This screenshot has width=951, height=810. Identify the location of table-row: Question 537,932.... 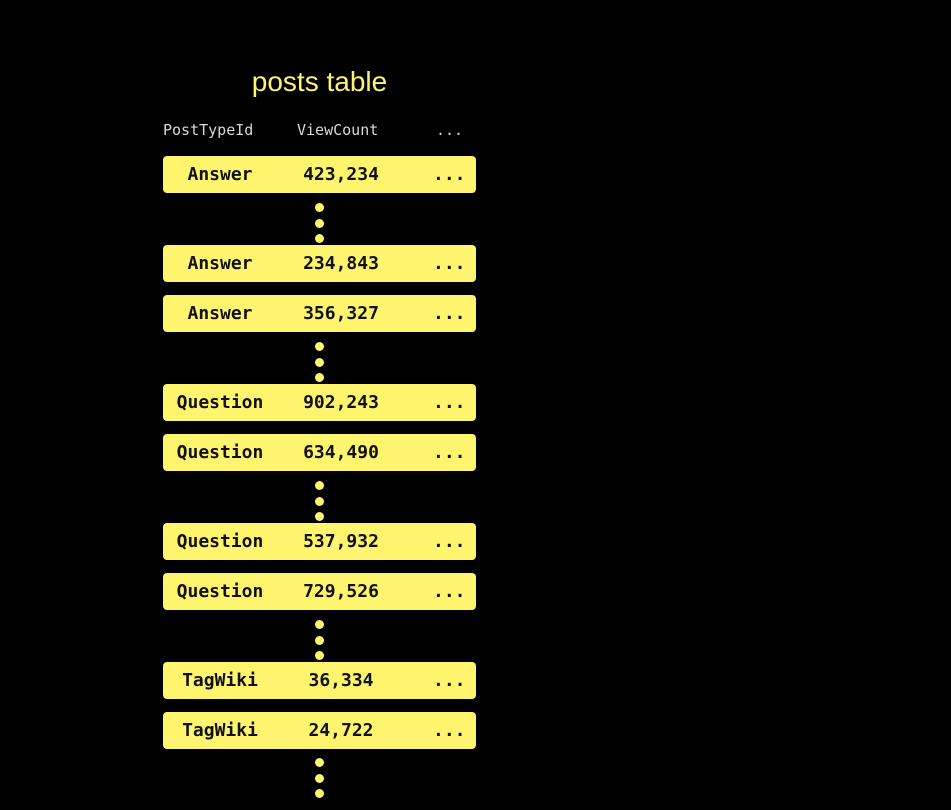
(319, 541).